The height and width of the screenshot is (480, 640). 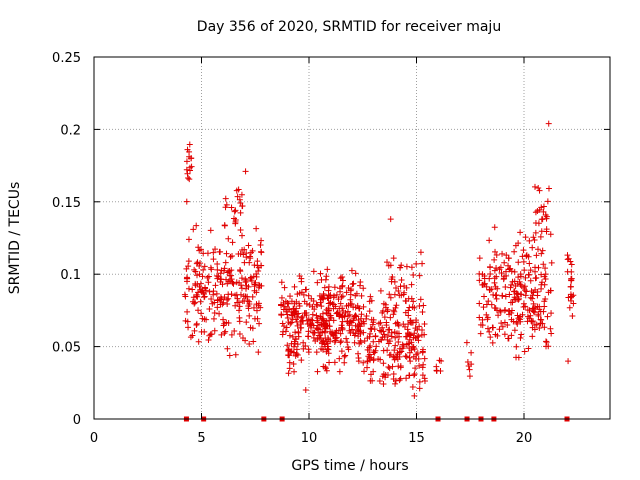 What do you see at coordinates (70, 275) in the screenshot?
I see `y-tick-label: 0.1` at bounding box center [70, 275].